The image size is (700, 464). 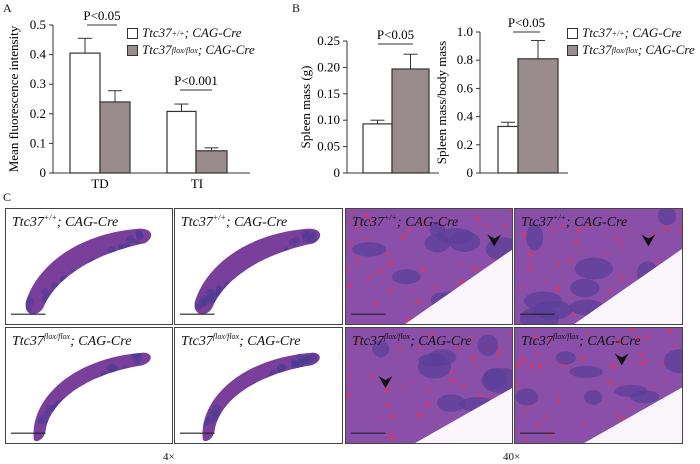 What do you see at coordinates (7, 8) in the screenshot?
I see `panel-label-a: A` at bounding box center [7, 8].